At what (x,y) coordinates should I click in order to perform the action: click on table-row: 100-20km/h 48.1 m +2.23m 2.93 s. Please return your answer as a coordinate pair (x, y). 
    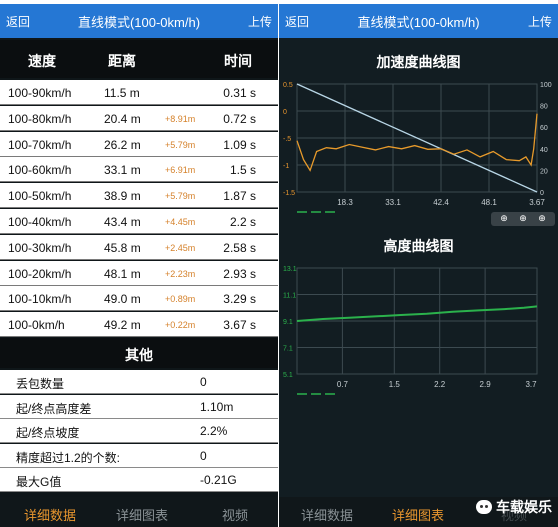
    Looking at the image, I should click on (139, 273).